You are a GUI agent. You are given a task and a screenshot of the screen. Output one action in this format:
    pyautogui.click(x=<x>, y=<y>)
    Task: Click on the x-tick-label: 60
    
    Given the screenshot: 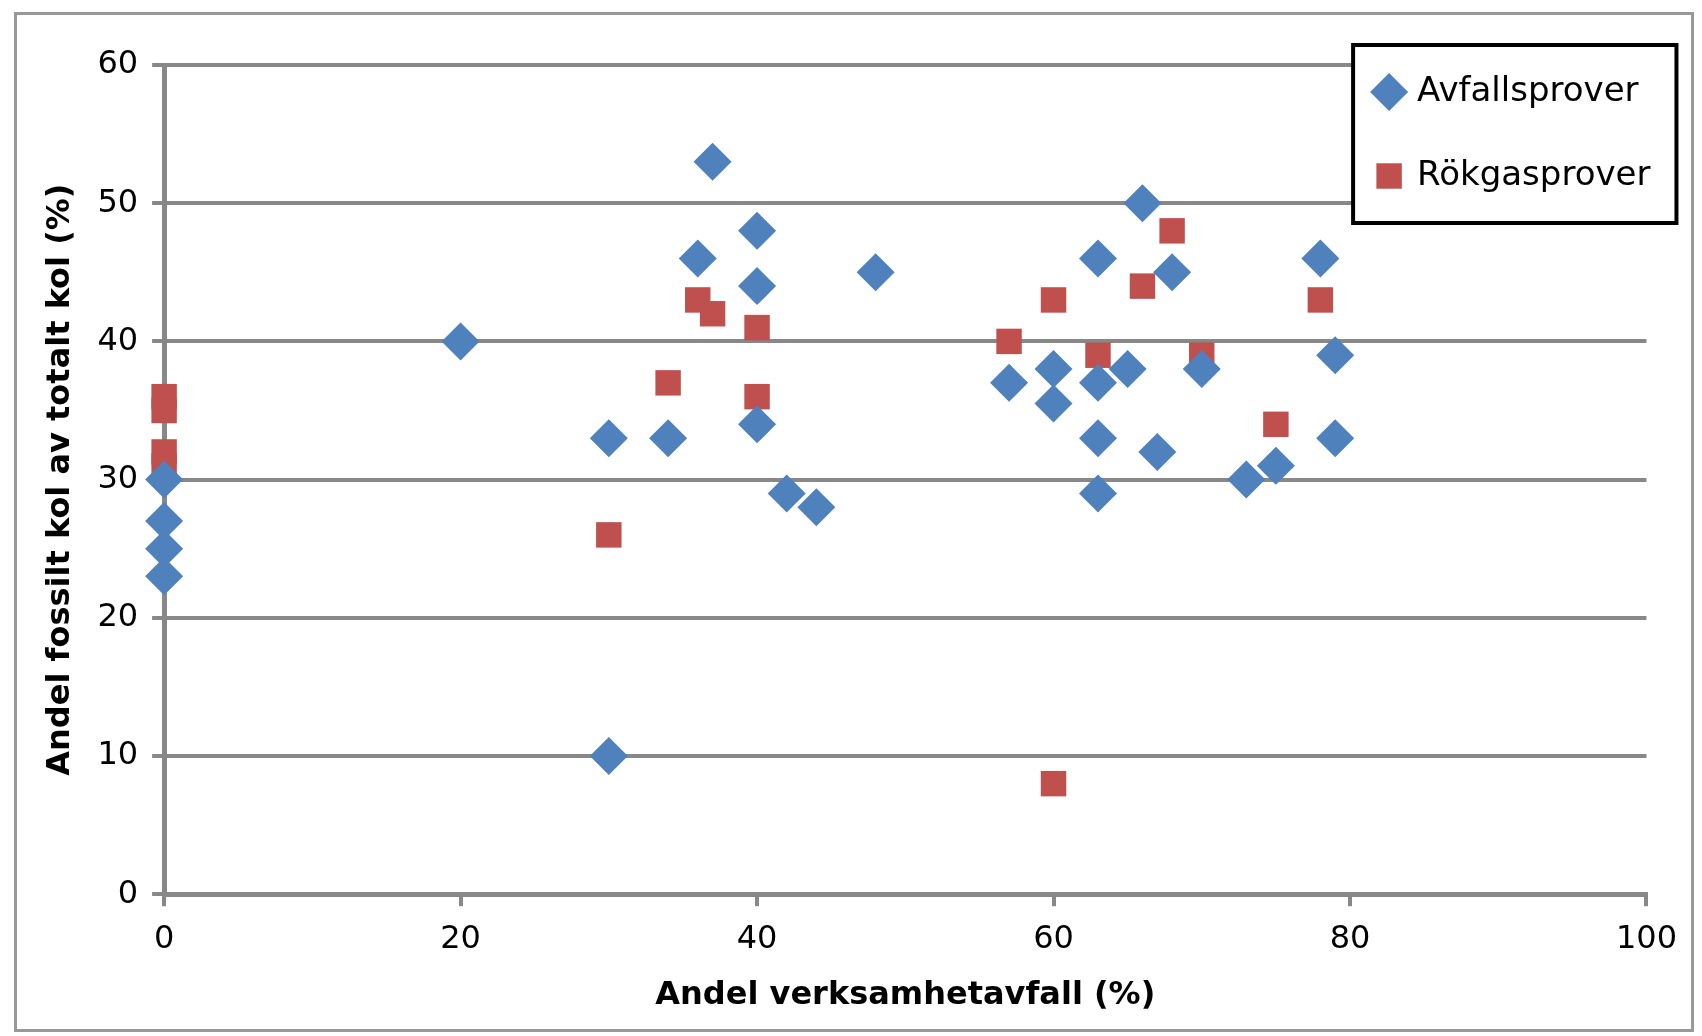 What is the action you would take?
    pyautogui.click(x=1053, y=936)
    